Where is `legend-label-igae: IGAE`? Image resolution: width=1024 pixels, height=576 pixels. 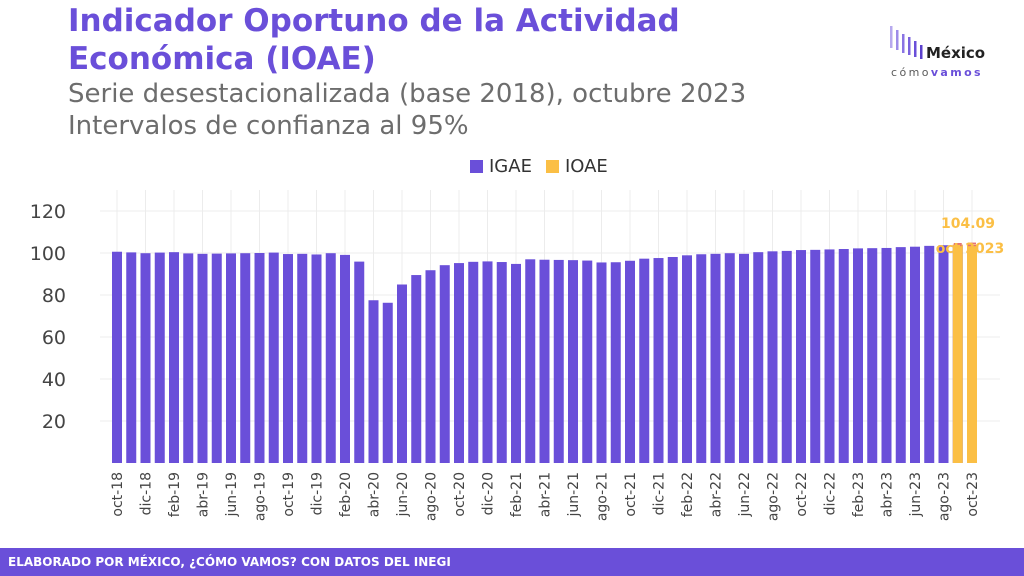 legend-label-igae: IGAE is located at coordinates (510, 166).